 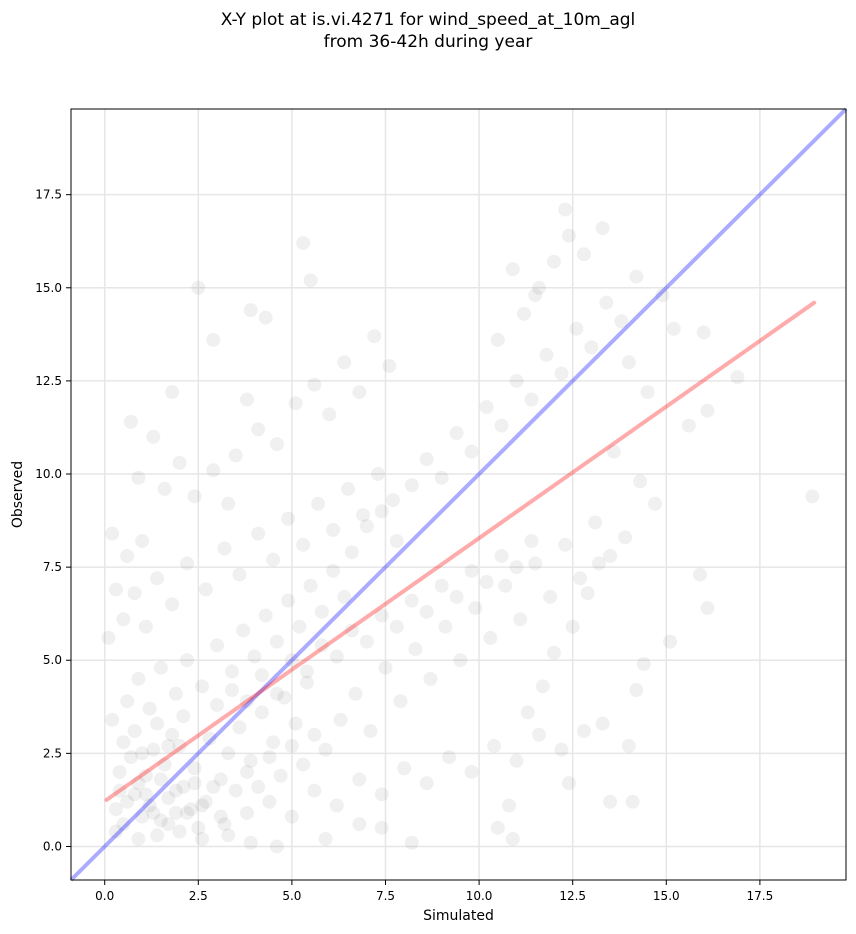 What do you see at coordinates (434, 891) in the screenshot?
I see `x-axis-ticks: 0.0 2.5 5.0 7.5 10.0 12.5 15.0 17.5` at bounding box center [434, 891].